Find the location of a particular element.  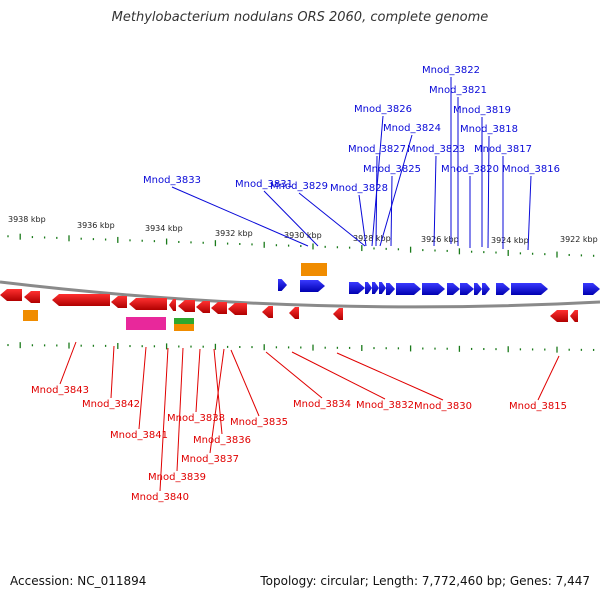

gene-label-top: Mnod_3827 is located at coordinates (377, 149).